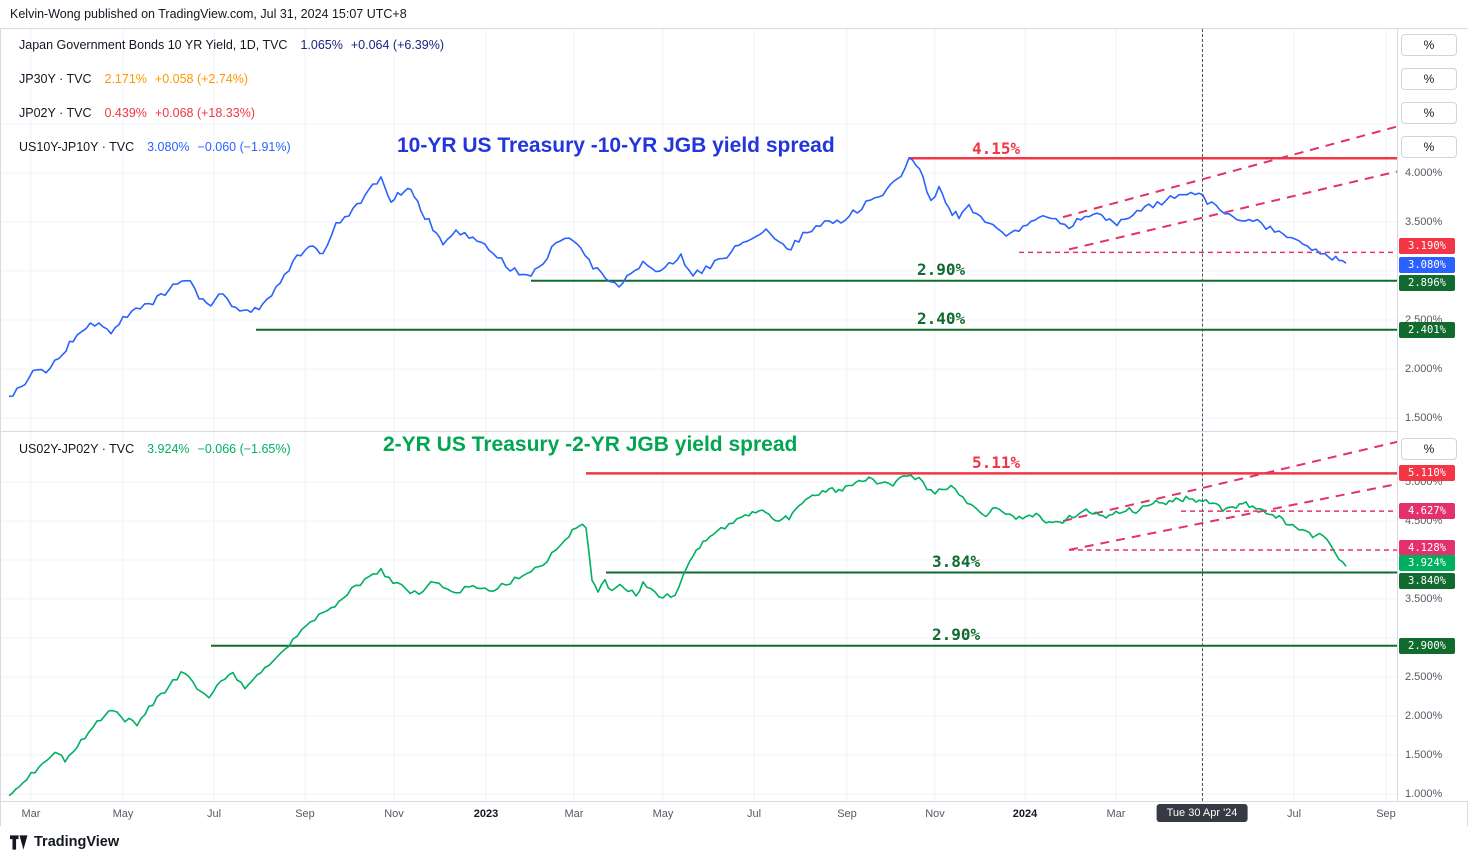  I want to click on level-label-384: 3.84%, so click(956, 561).